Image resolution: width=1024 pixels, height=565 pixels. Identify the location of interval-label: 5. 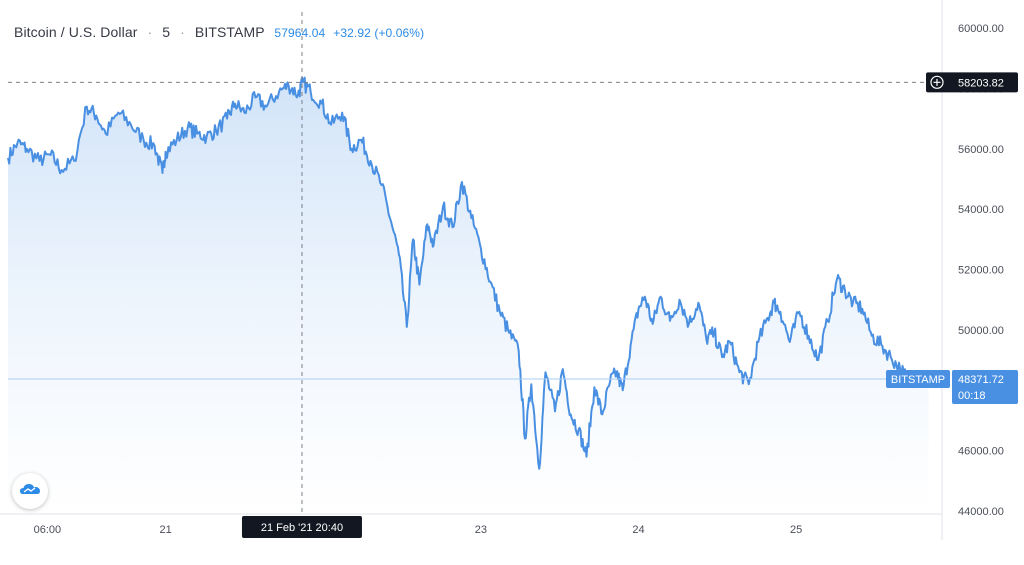
(166, 32).